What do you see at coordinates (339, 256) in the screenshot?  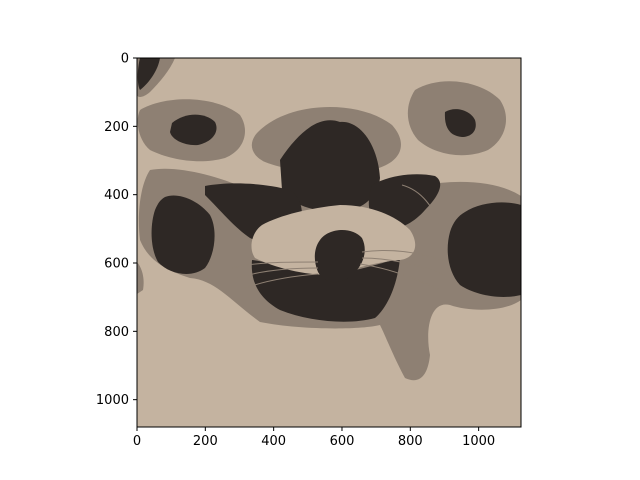 I see `nose-region` at bounding box center [339, 256].